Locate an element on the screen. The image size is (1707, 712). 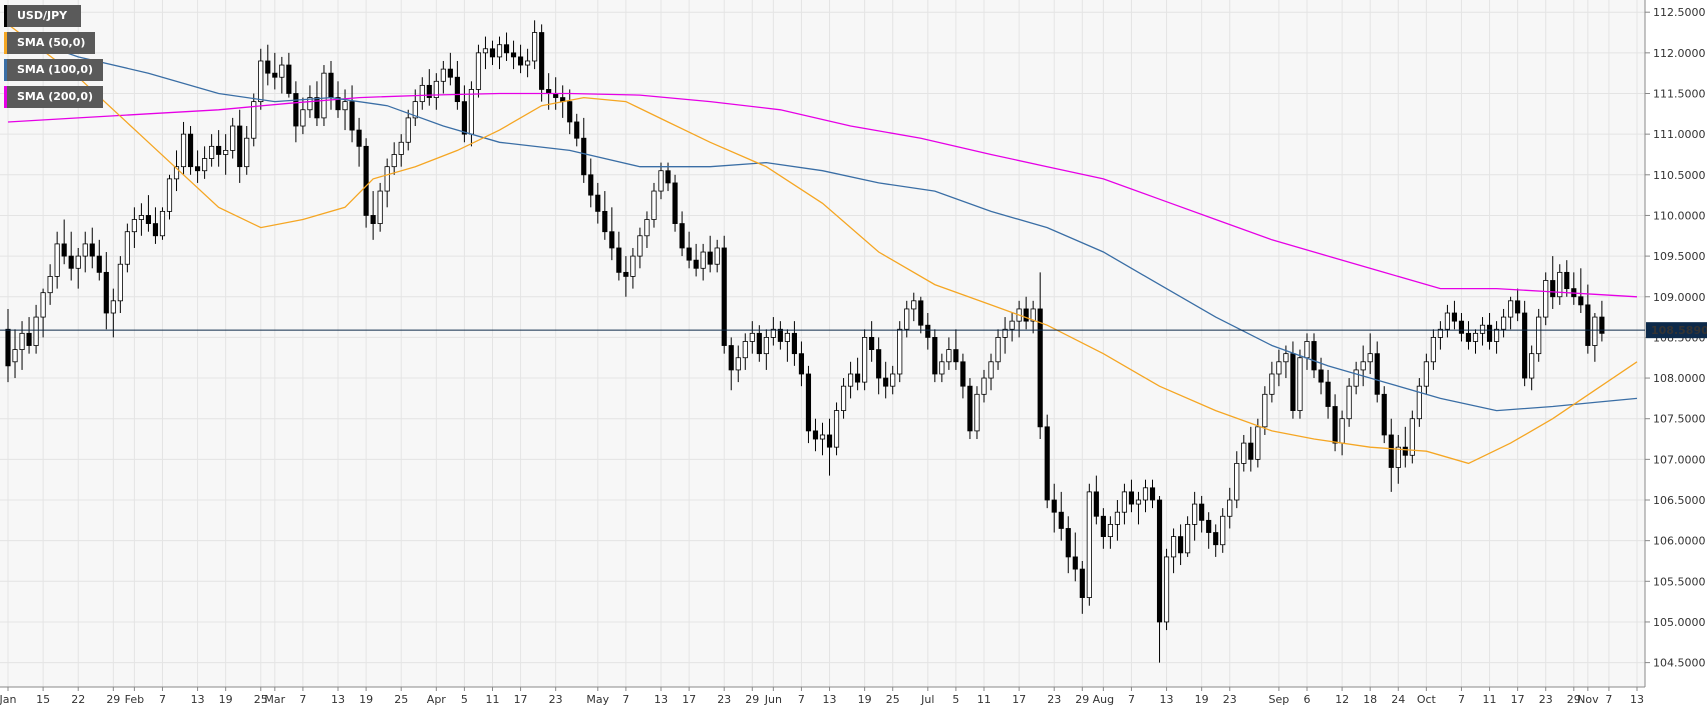
x-tick-label: Jun is located at coordinates (773, 699).